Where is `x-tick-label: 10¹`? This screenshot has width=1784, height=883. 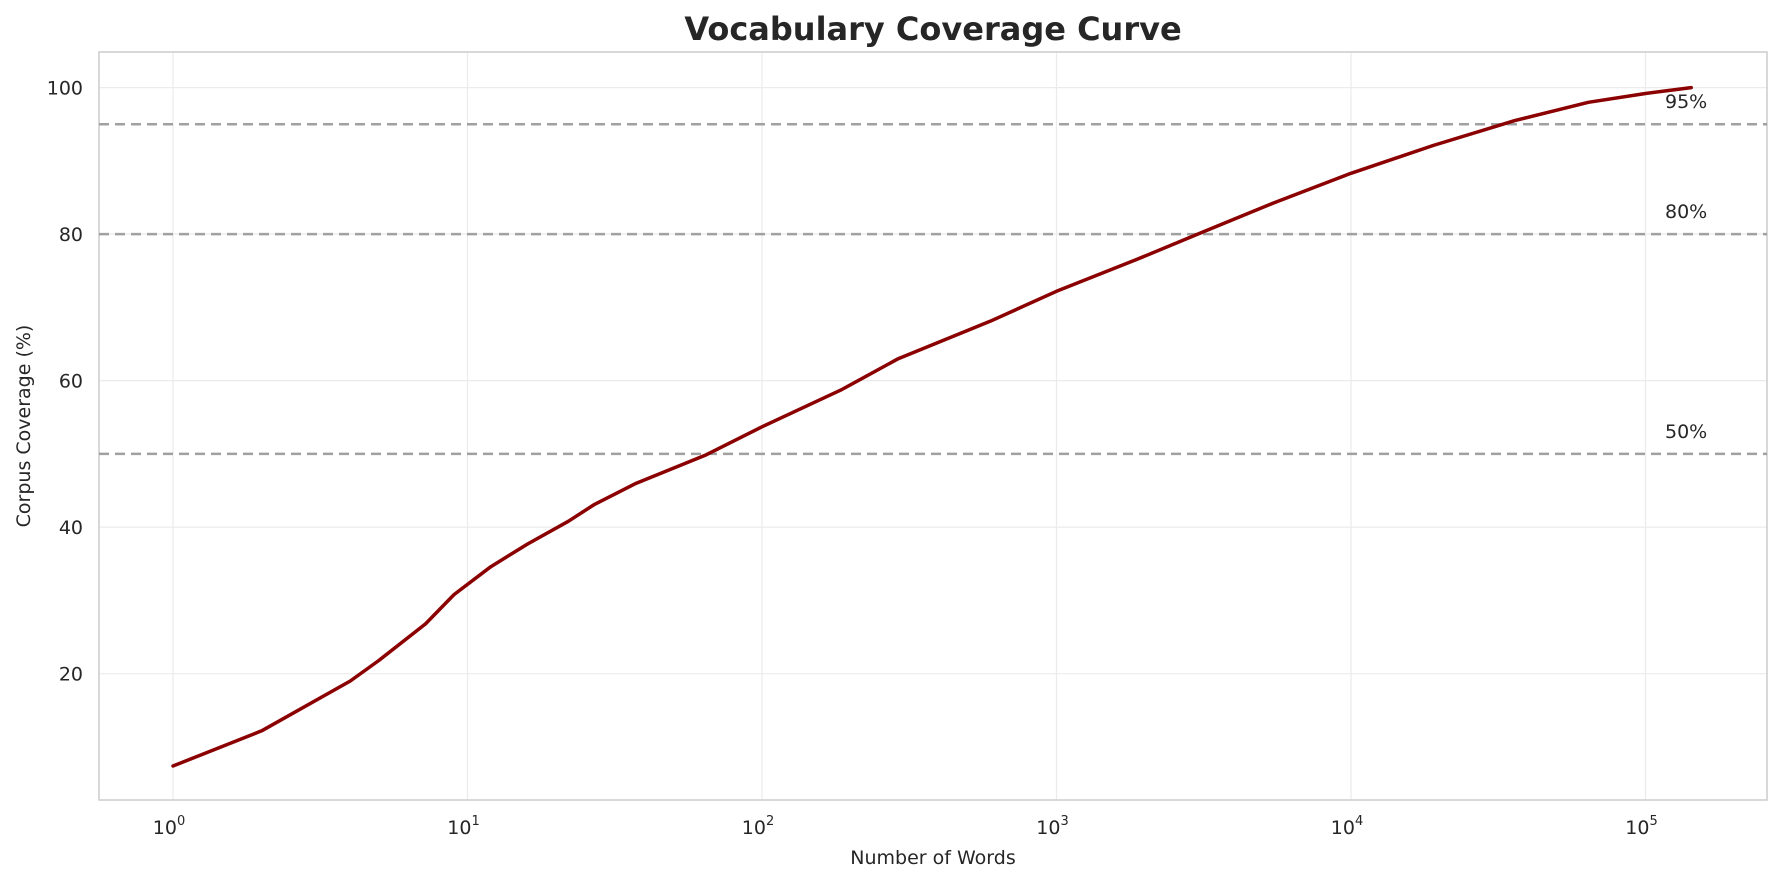 x-tick-label: 10¹ is located at coordinates (463, 826).